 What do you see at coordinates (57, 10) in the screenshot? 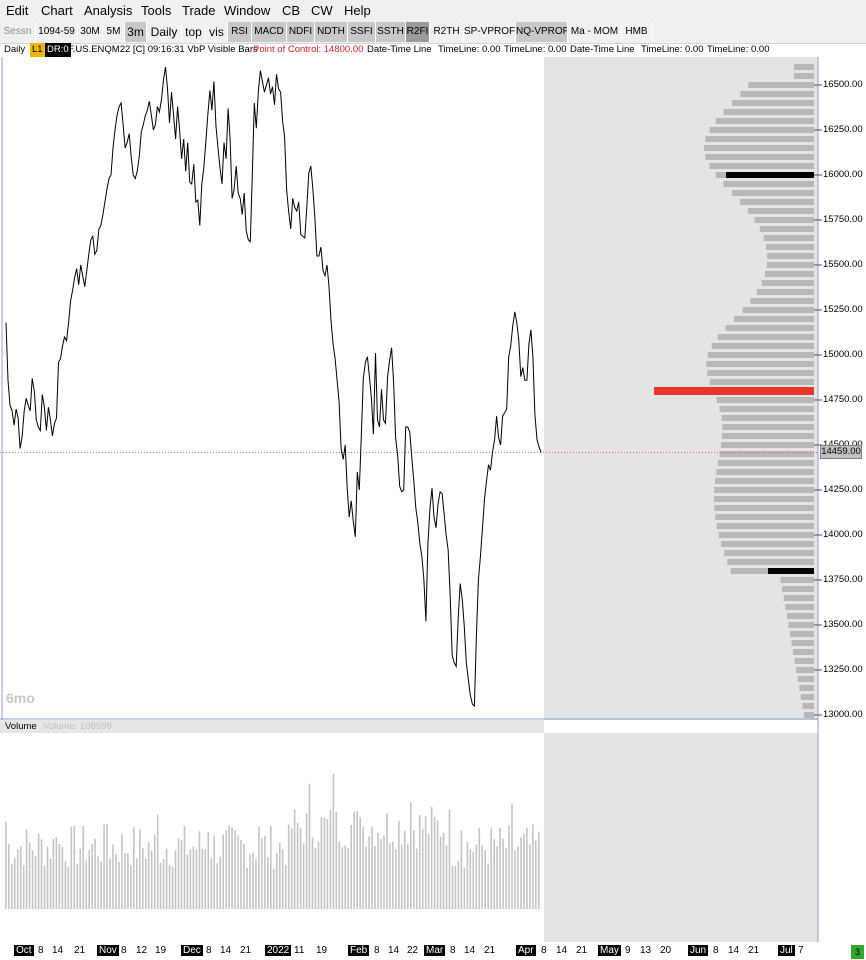
I see `menu-chart: Chart` at bounding box center [57, 10].